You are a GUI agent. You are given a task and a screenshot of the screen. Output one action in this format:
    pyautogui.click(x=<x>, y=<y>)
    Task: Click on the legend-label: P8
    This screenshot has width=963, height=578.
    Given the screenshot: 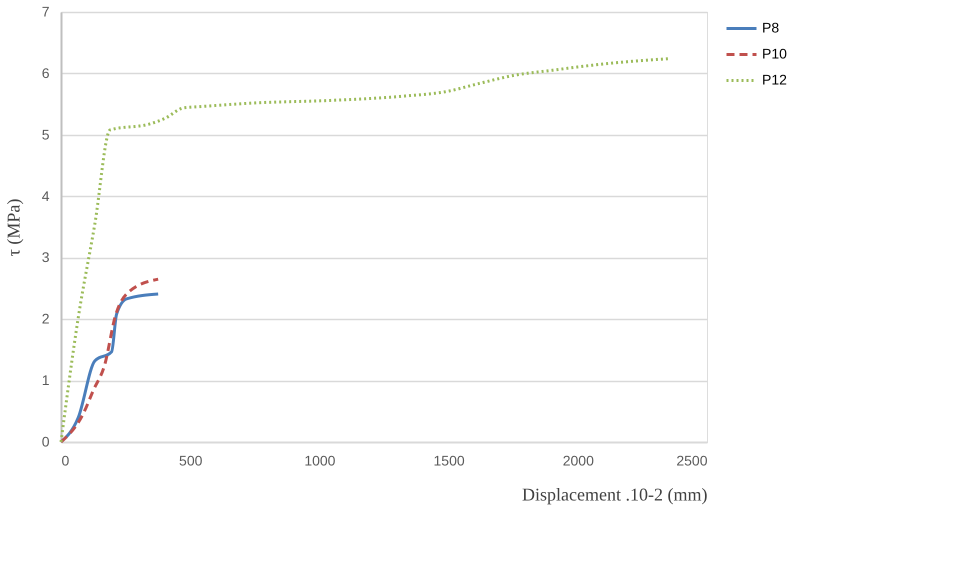 What is the action you would take?
    pyautogui.click(x=771, y=28)
    